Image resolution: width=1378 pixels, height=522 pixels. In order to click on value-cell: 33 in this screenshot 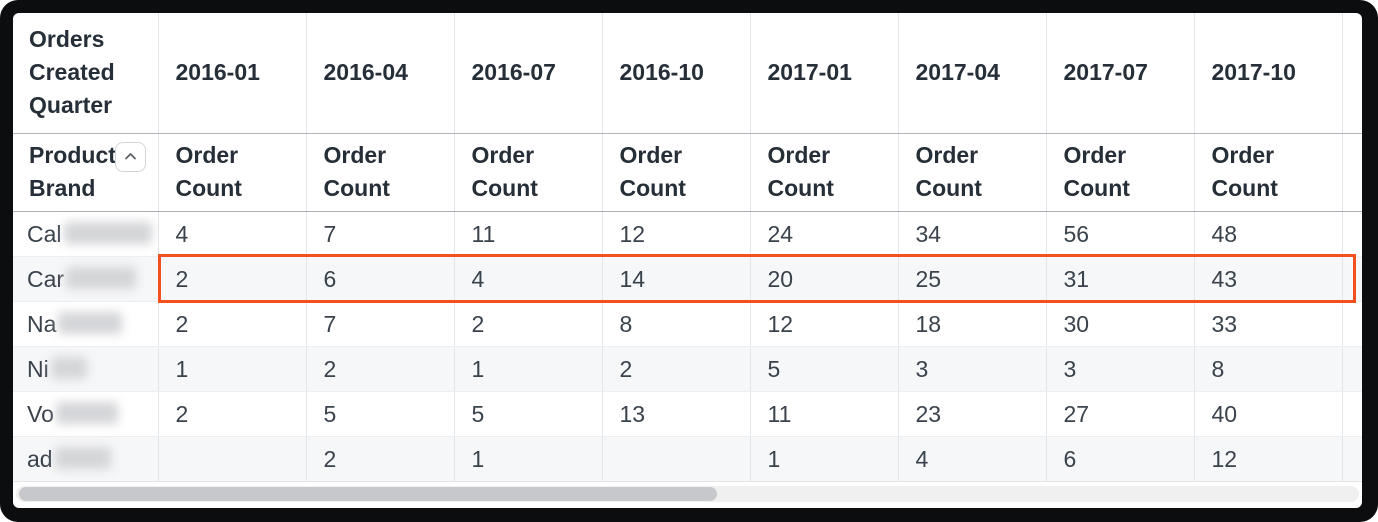, I will do `click(1268, 324)`.